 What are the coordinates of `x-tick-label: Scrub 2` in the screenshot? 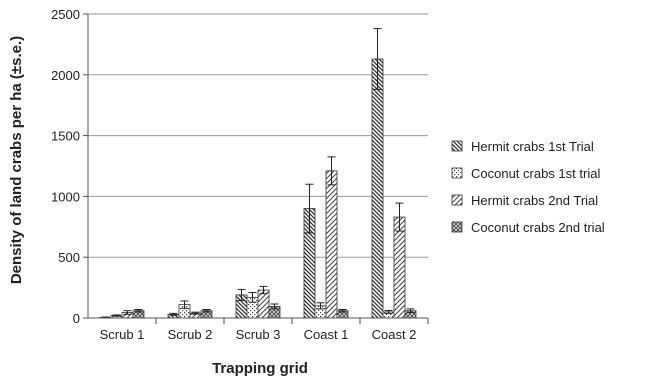 It's located at (190, 334).